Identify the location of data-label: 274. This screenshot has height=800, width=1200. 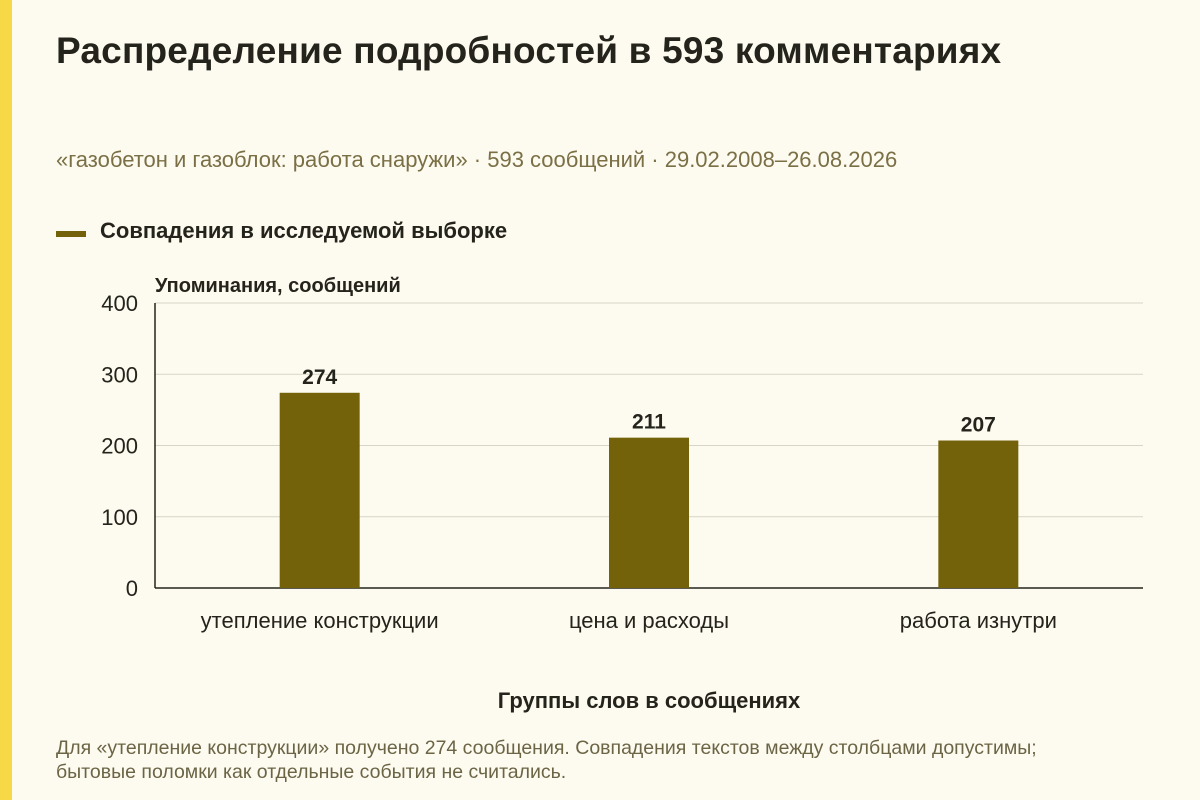
(319, 377).